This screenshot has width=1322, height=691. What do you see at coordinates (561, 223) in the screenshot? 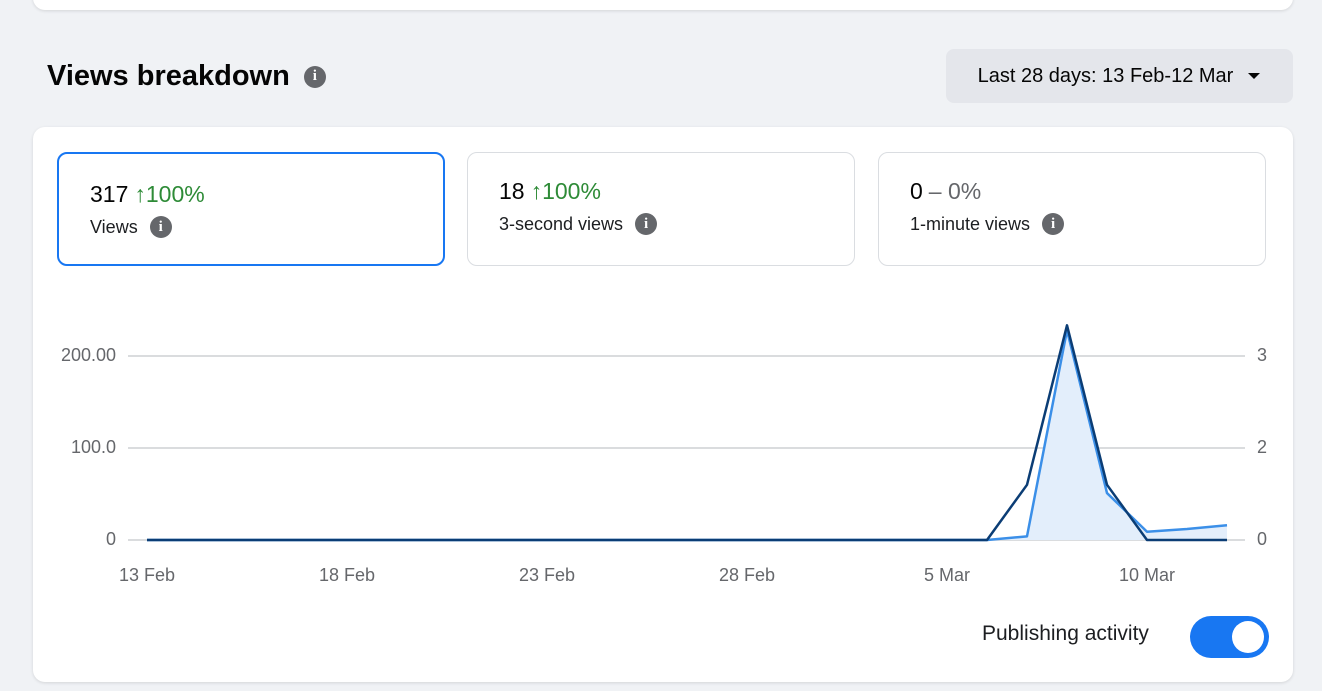
I see `metric-label: 3-second views` at bounding box center [561, 223].